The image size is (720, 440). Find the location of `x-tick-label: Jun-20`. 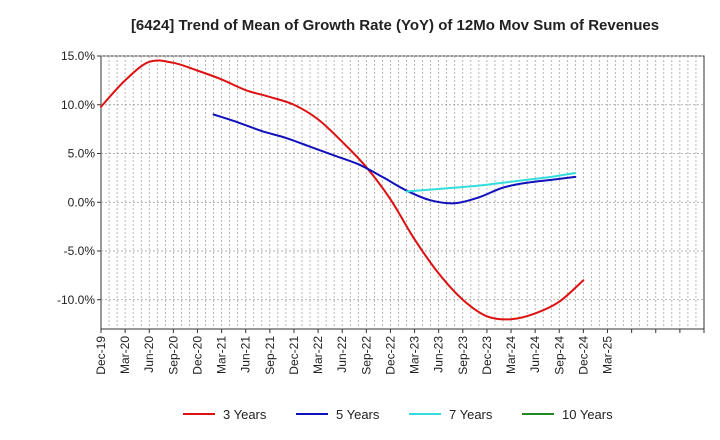

x-tick-label: Jun-20 is located at coordinates (149, 354).